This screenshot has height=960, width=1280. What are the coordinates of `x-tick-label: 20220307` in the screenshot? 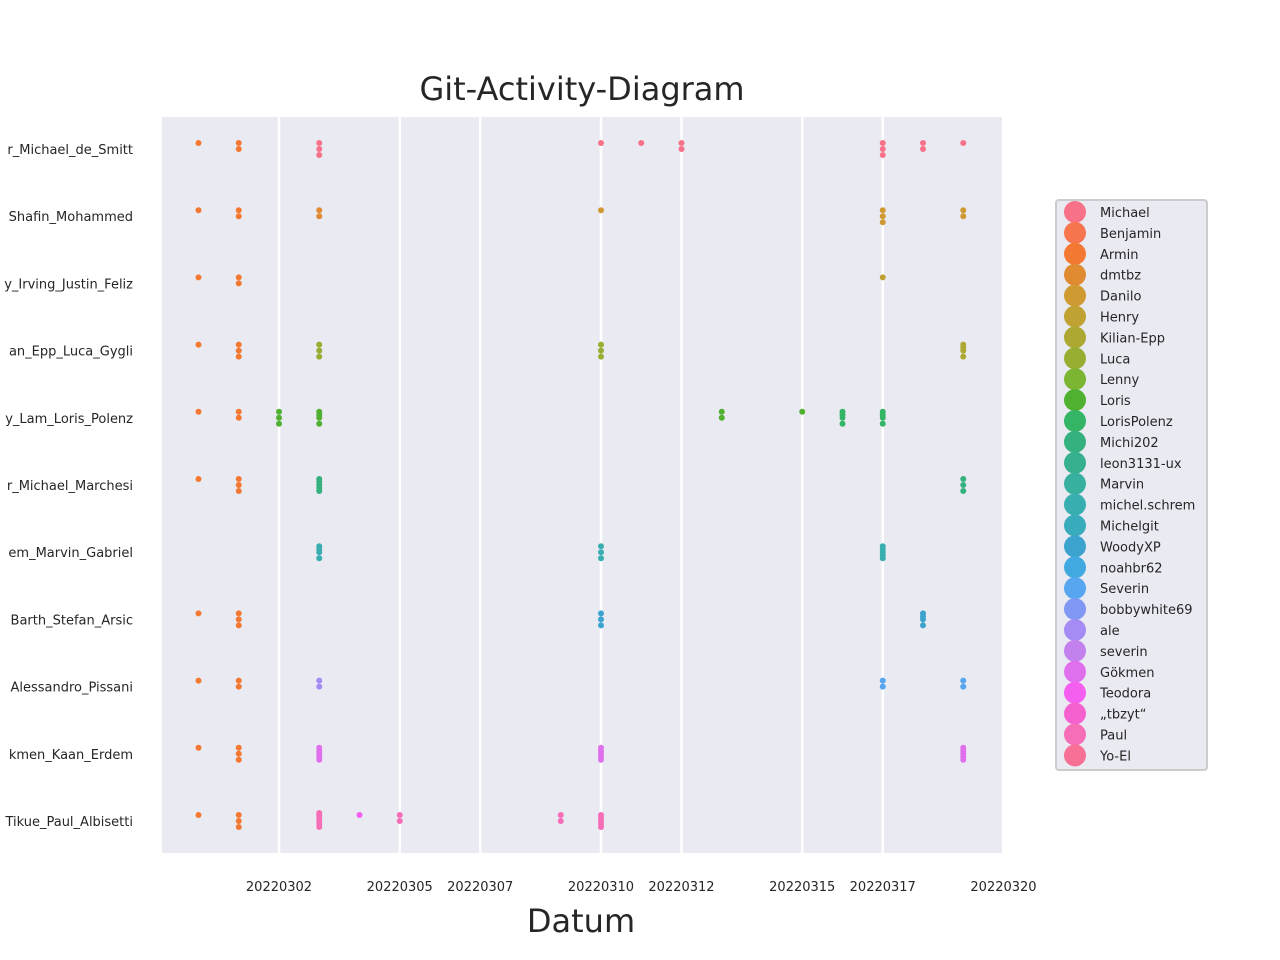 It's located at (480, 887).